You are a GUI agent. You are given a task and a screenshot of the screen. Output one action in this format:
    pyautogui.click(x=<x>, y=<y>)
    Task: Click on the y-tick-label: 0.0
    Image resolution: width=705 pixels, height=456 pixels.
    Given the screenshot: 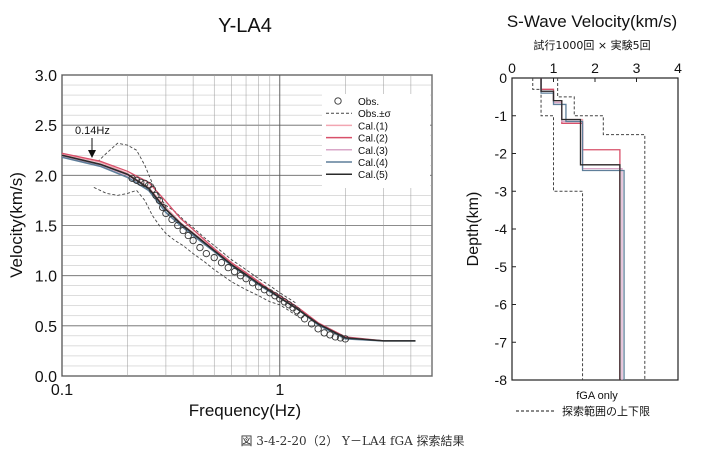 What is the action you would take?
    pyautogui.click(x=46, y=377)
    